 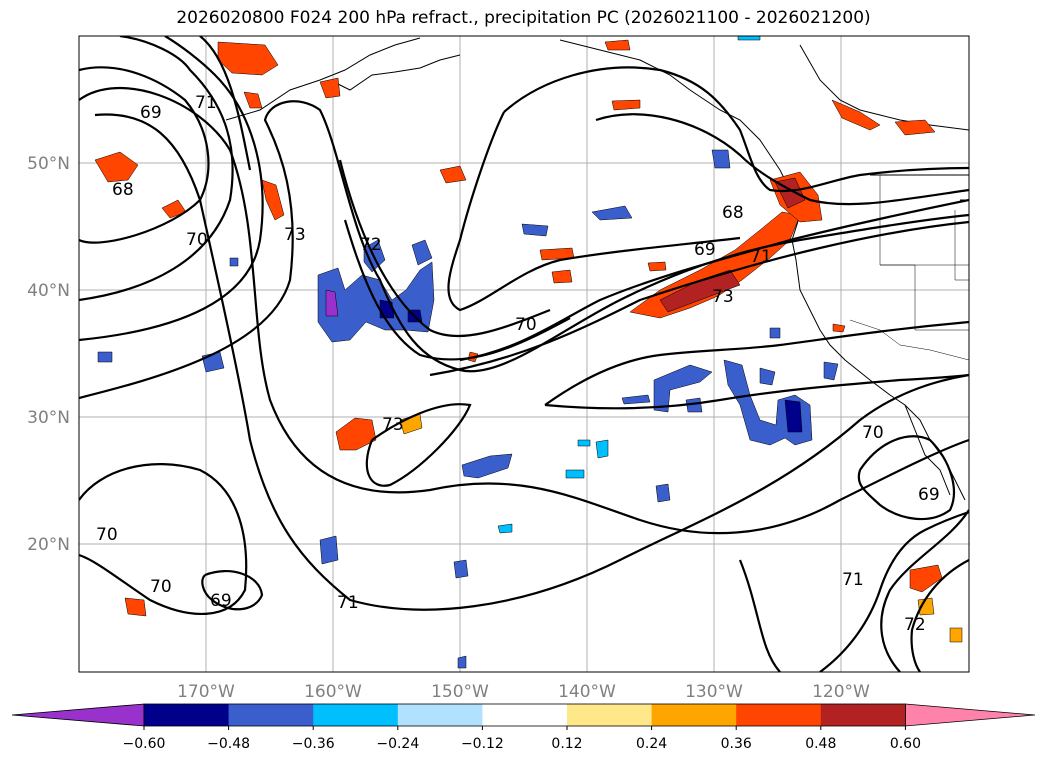 I want to click on colorbar-extend-low, so click(x=78, y=715).